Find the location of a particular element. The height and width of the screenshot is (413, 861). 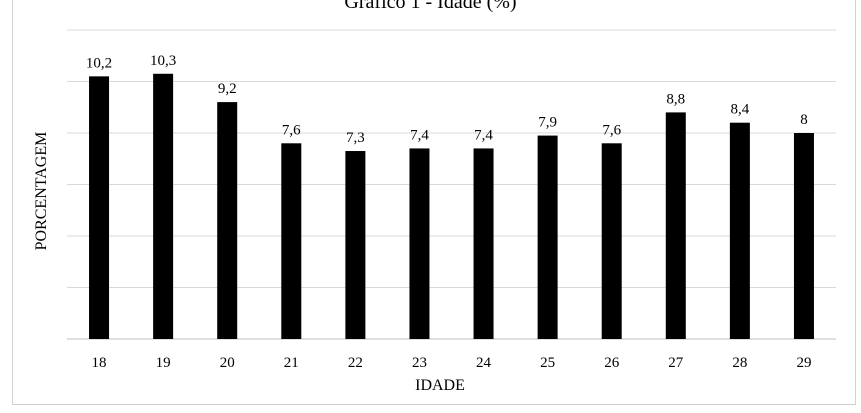

data-label-21: 7,6 is located at coordinates (291, 130).